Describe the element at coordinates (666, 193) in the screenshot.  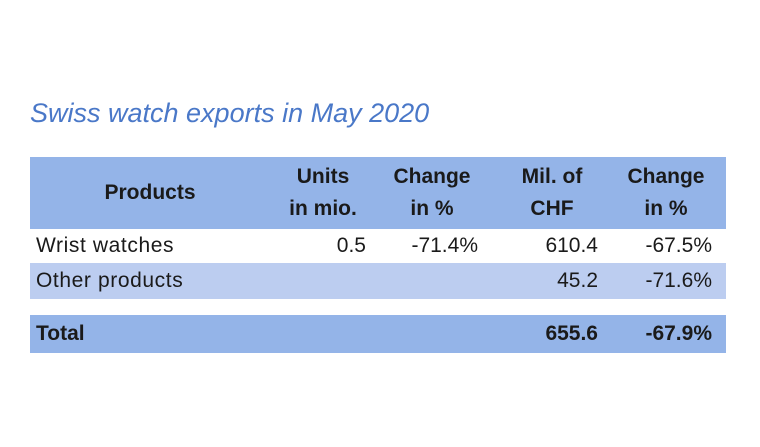
I see `header-chf-change: Change in %` at that location.